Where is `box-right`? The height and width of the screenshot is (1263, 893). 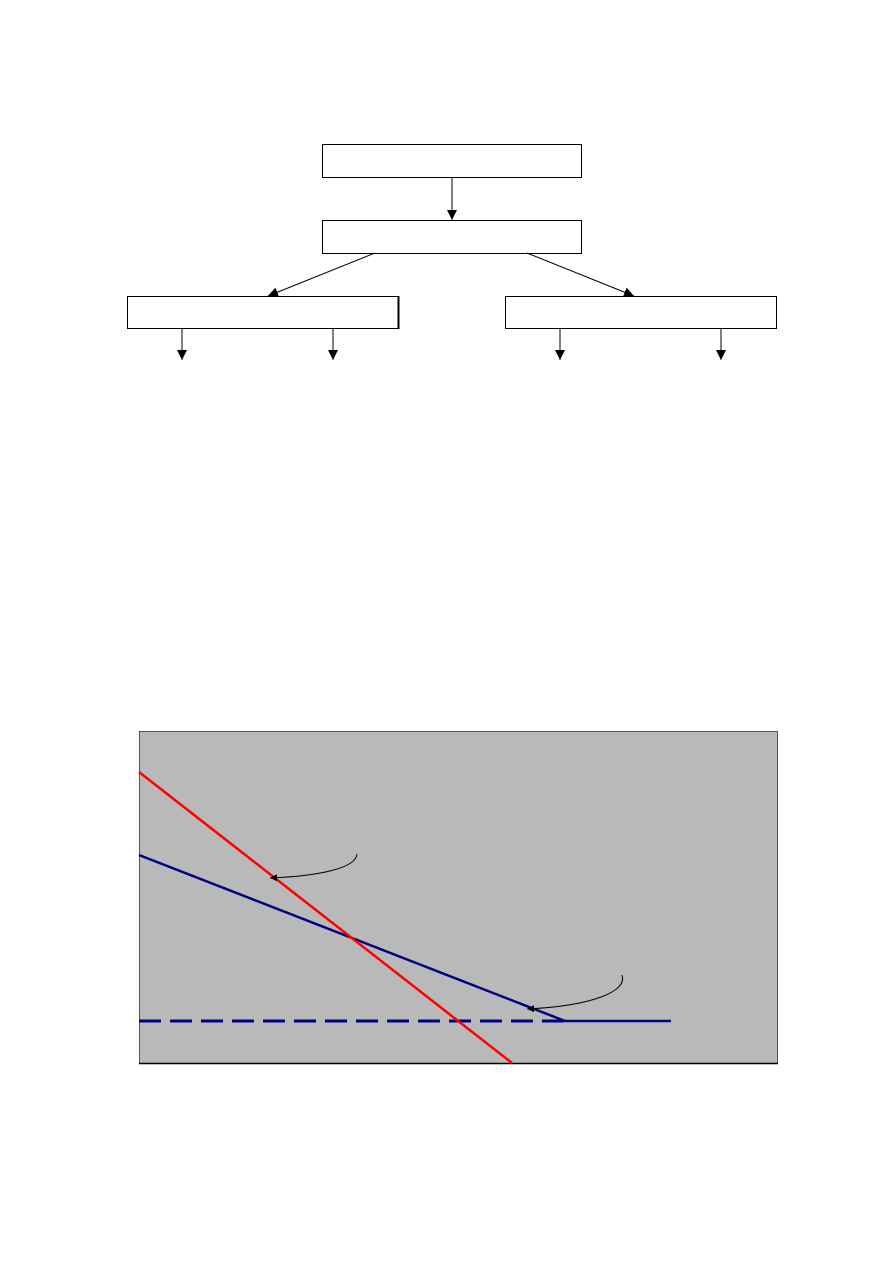 box-right is located at coordinates (641, 312).